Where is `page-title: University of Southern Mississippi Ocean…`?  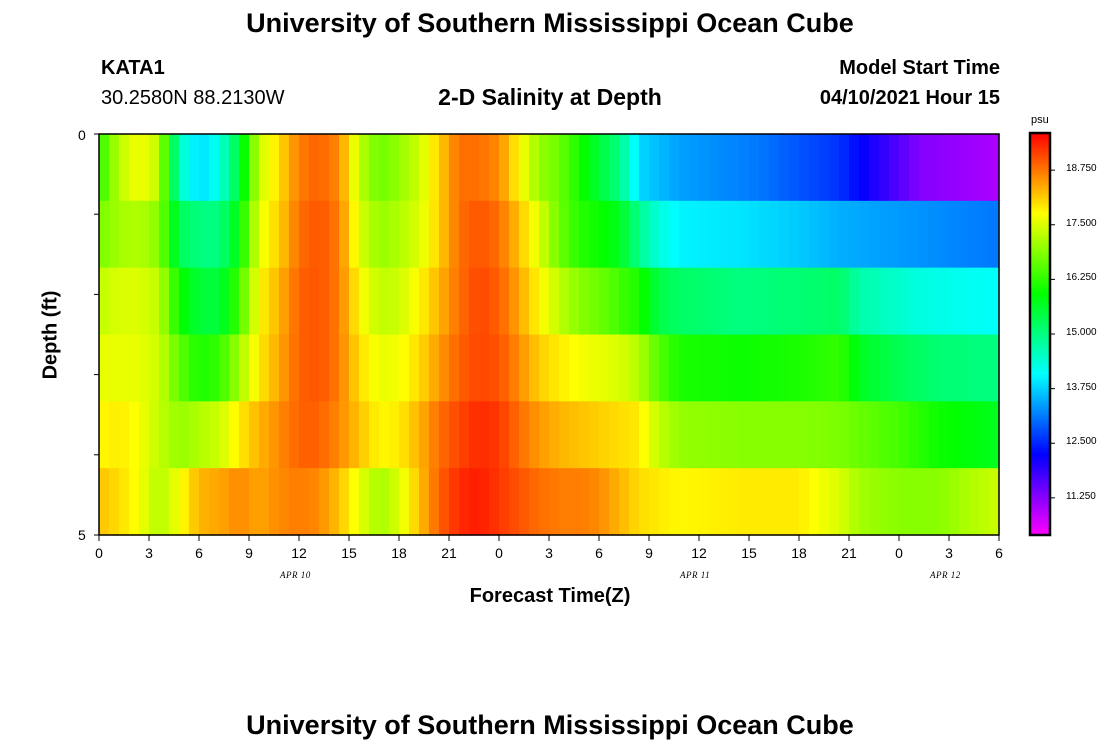 page-title: University of Southern Mississippi Ocean… is located at coordinates (550, 23).